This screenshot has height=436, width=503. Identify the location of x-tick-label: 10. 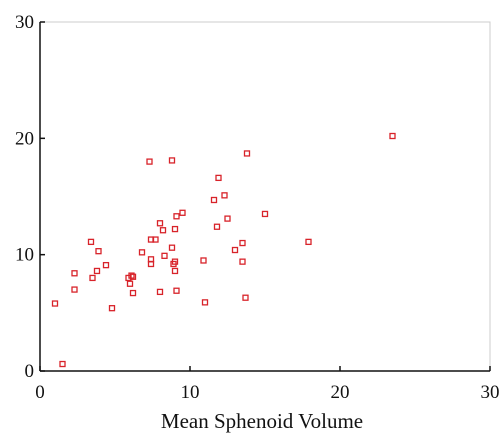
(190, 392).